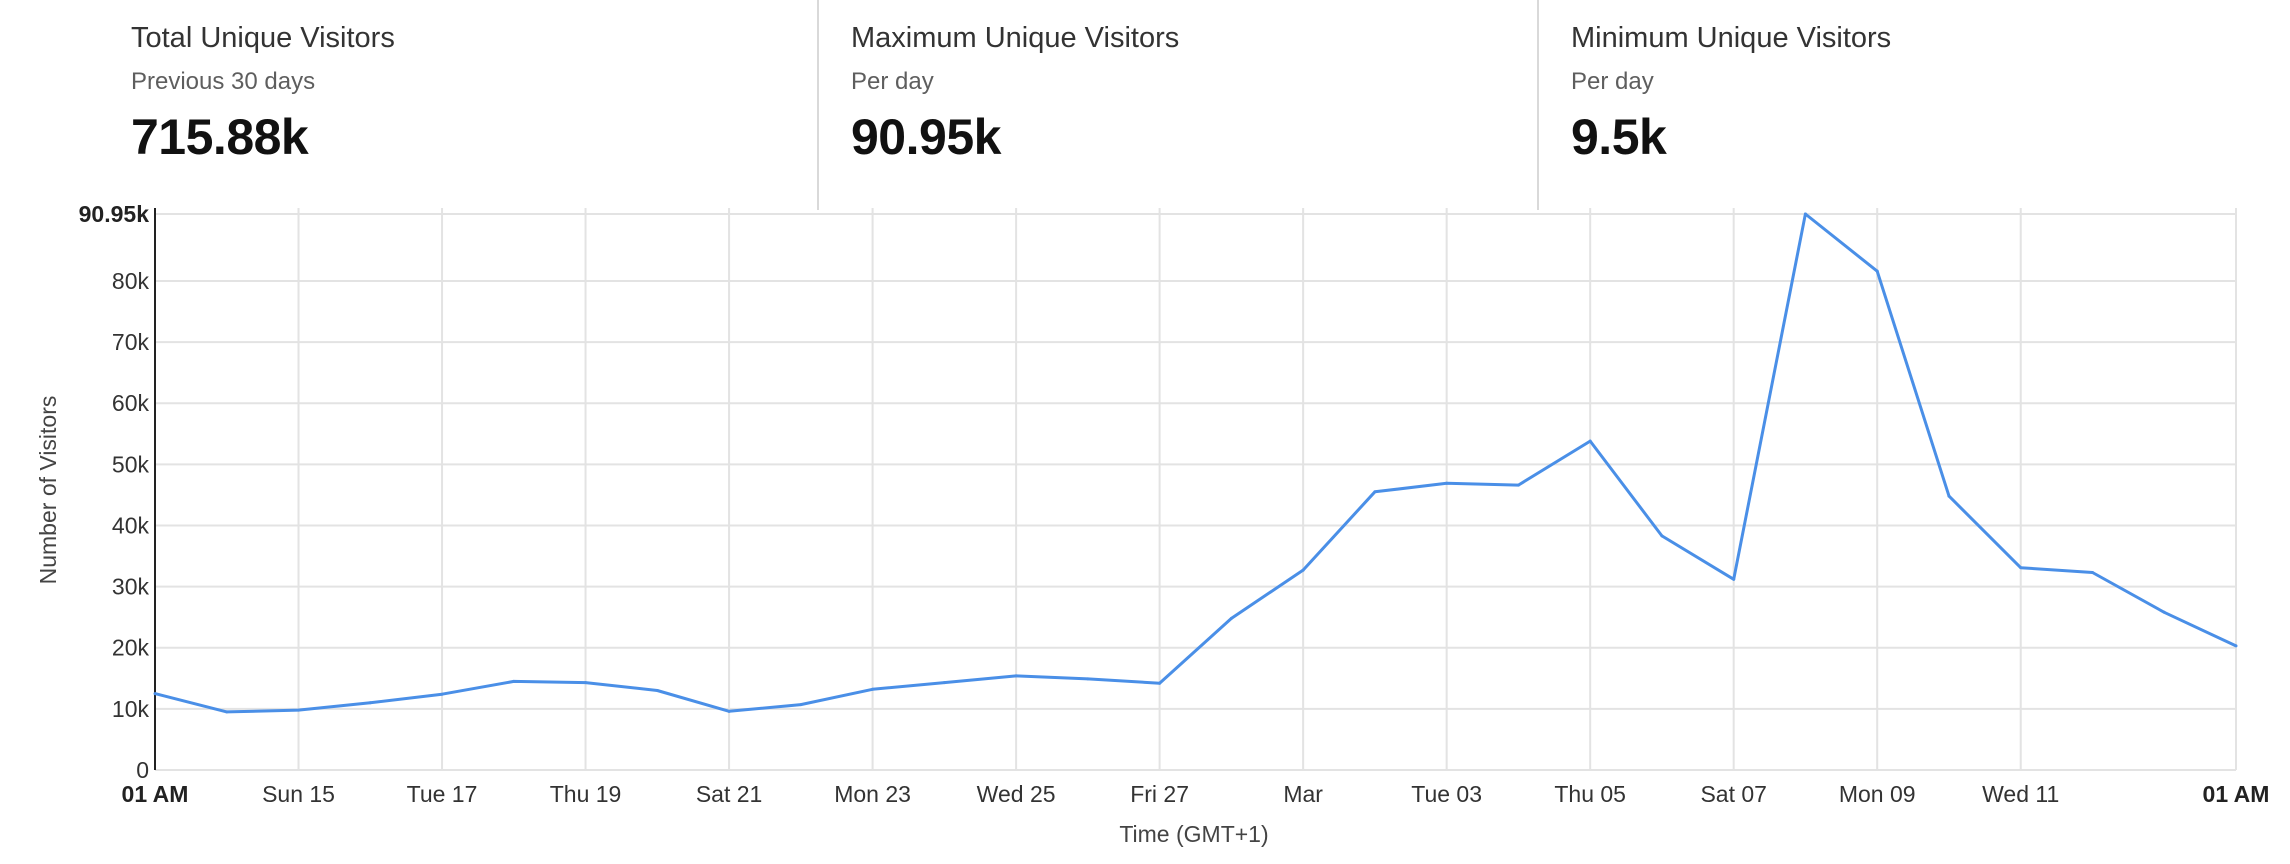  Describe the element at coordinates (2020, 794) in the screenshot. I see `x-tick-label: Wed 11` at that location.